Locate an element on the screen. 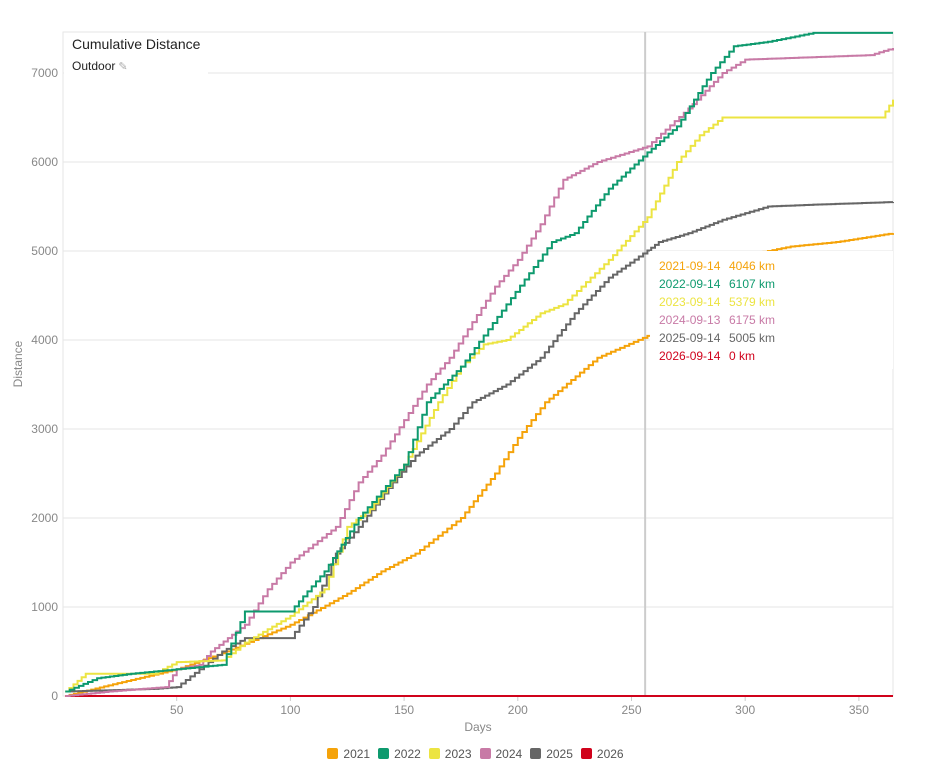 Image resolution: width=951 pixels, height=772 pixels. y-tick-label: 5000 is located at coordinates (44, 251).